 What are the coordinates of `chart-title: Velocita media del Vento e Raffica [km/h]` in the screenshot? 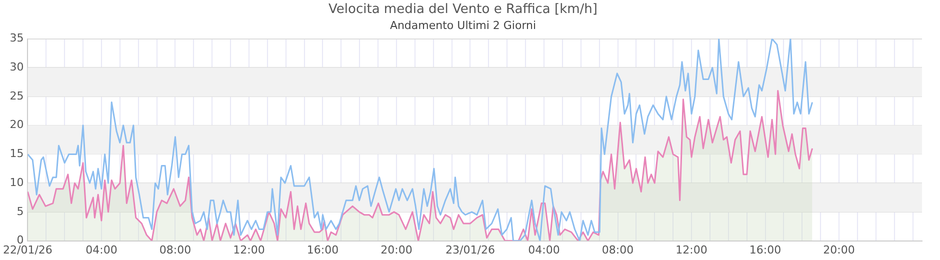 It's located at (463, 10).